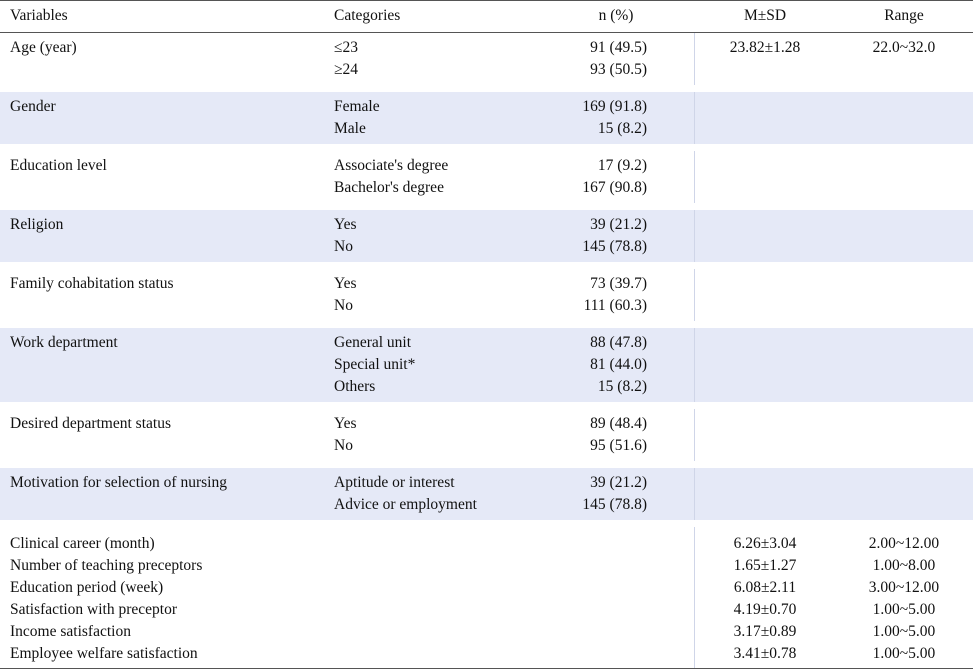 Image resolution: width=973 pixels, height=669 pixels. I want to click on variable-label: Desired department status, so click(90, 423).